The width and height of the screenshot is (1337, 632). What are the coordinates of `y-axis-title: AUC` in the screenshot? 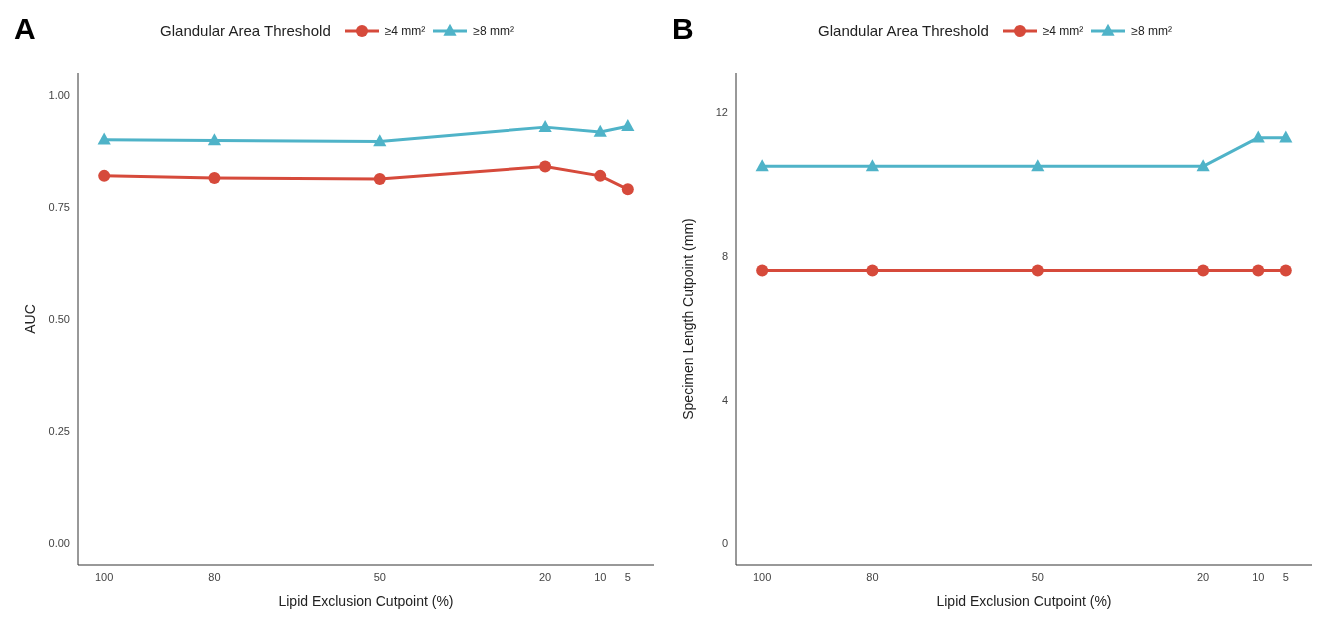 It's located at (29, 319).